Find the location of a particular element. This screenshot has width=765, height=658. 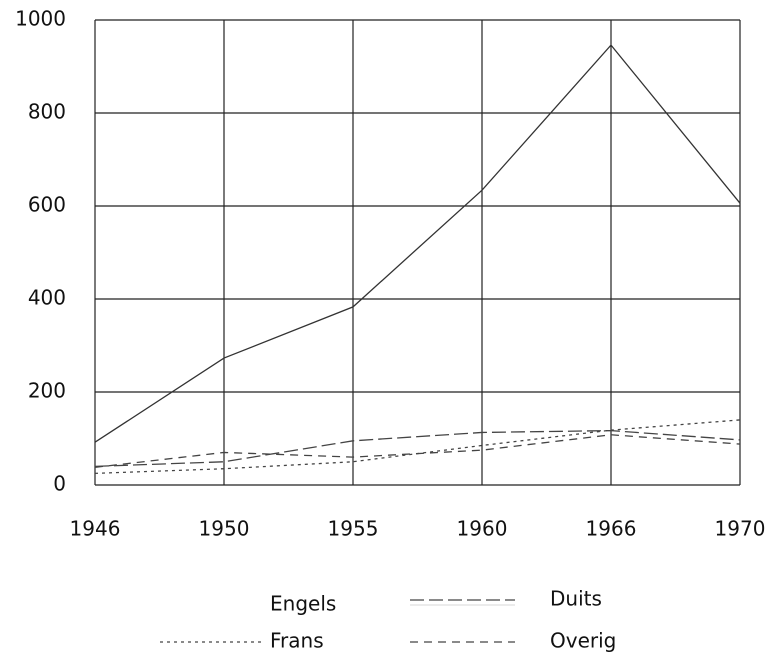

y-tick-label: 1000 is located at coordinates (40, 19).